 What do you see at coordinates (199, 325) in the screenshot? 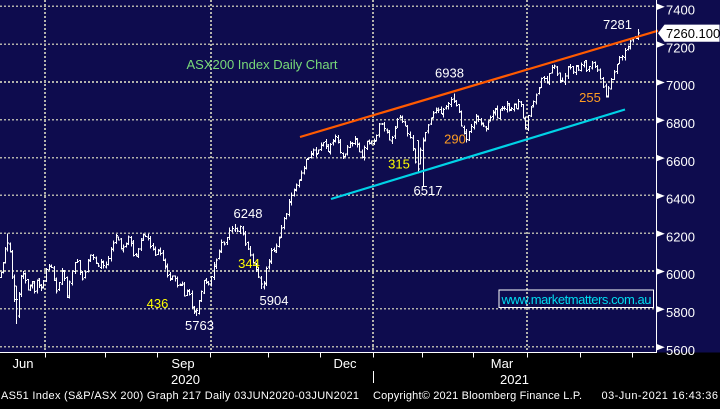
I see `svg-text: 5763` at bounding box center [199, 325].